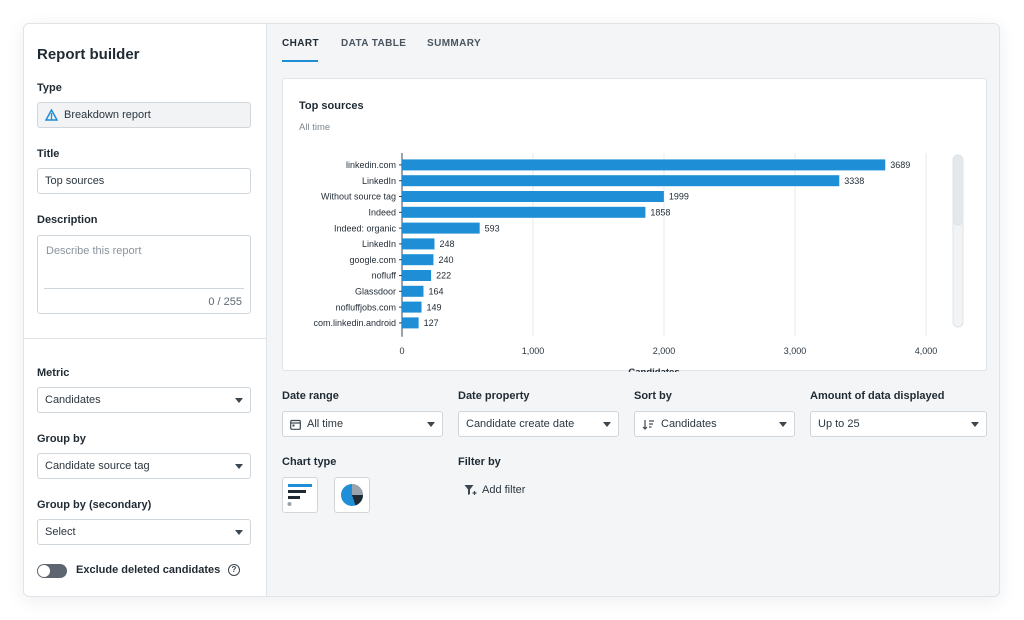 Image resolution: width=1024 pixels, height=620 pixels. I want to click on group-by-select: Candidate source tag, so click(144, 466).